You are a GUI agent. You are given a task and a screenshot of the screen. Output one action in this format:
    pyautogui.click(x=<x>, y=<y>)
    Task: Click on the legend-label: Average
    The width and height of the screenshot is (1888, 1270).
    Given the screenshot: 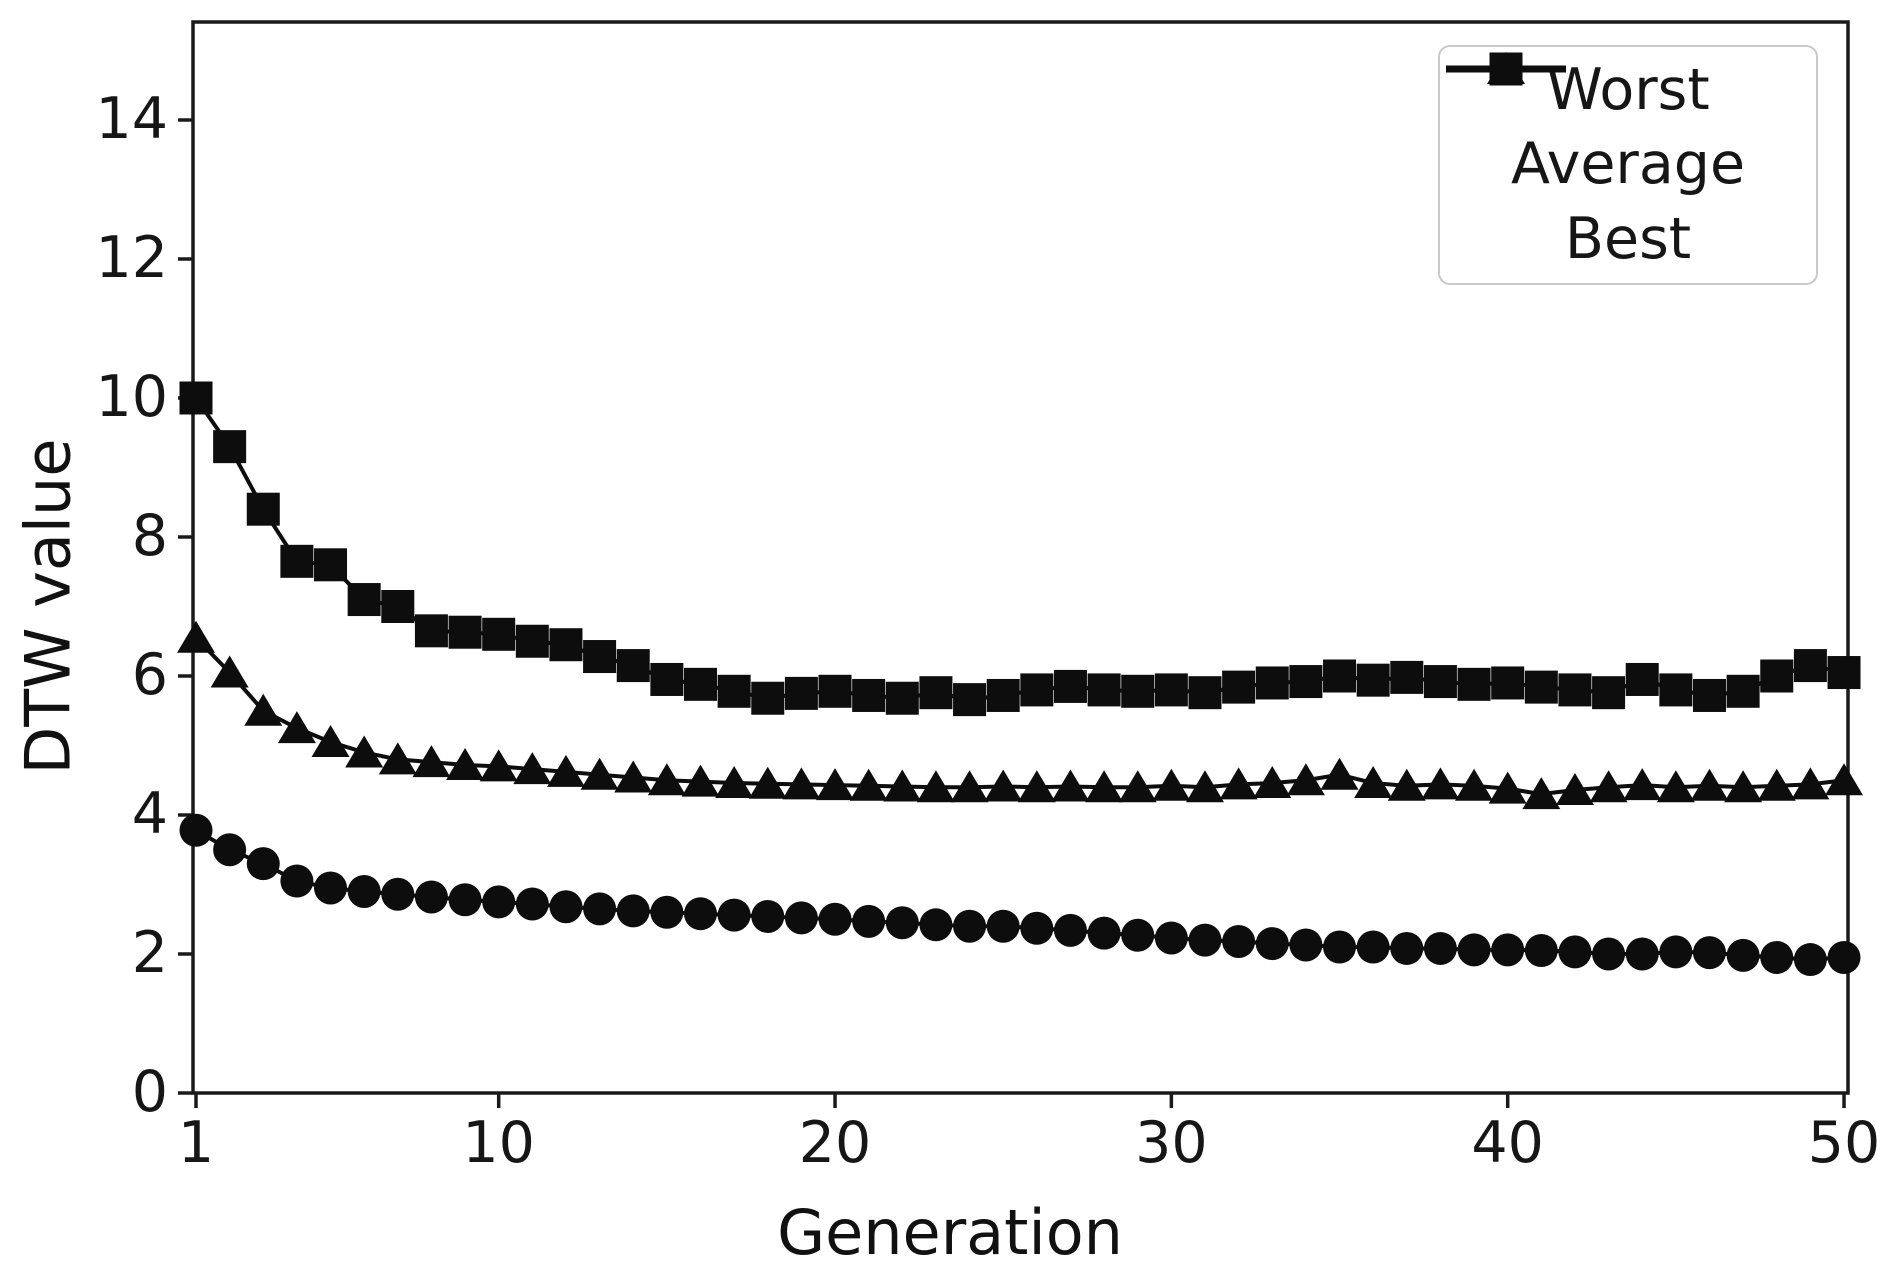 What is the action you would take?
    pyautogui.click(x=1628, y=164)
    